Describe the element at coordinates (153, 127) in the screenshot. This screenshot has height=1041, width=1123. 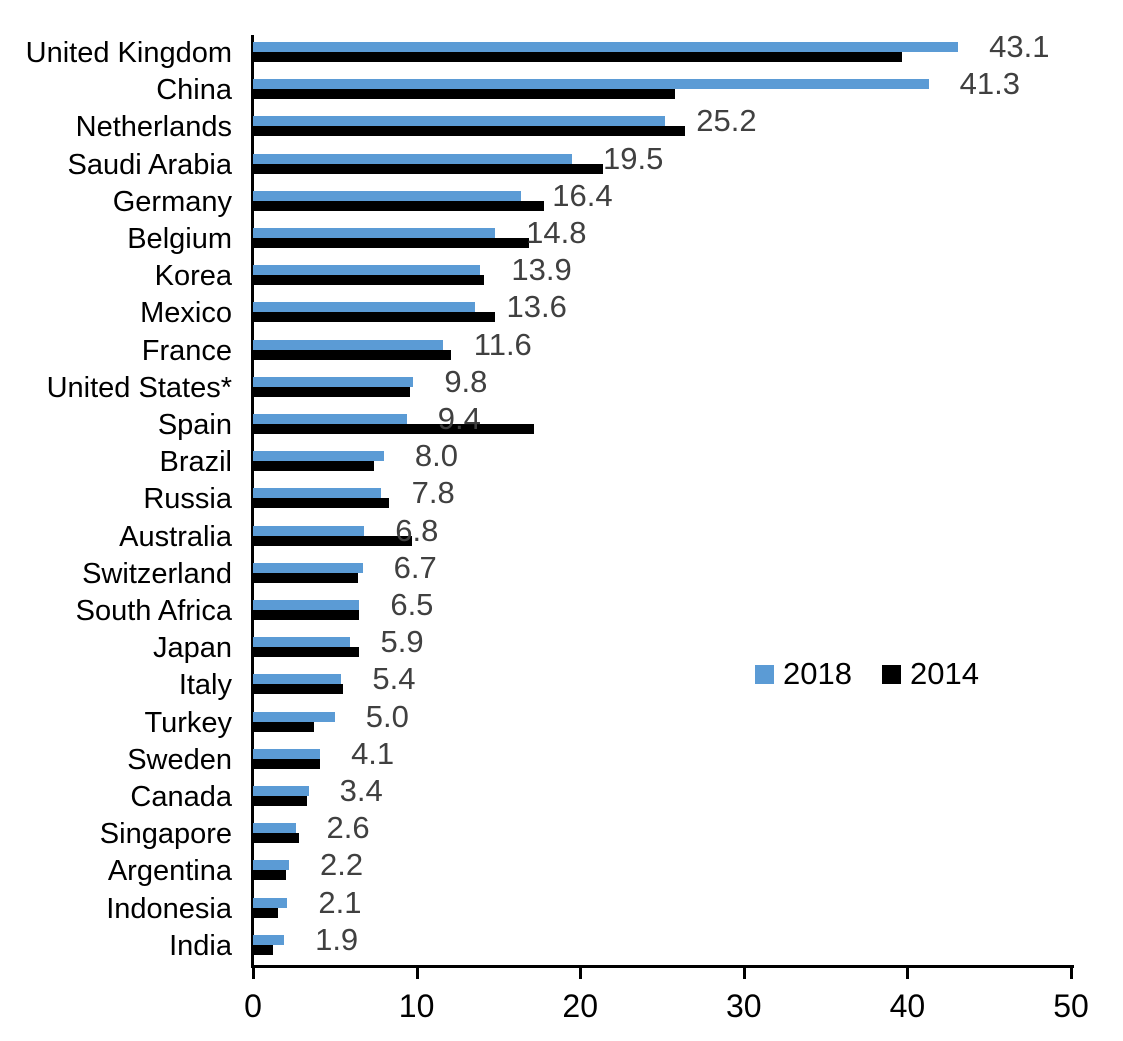
I see `category-label: Netherlands` at that location.